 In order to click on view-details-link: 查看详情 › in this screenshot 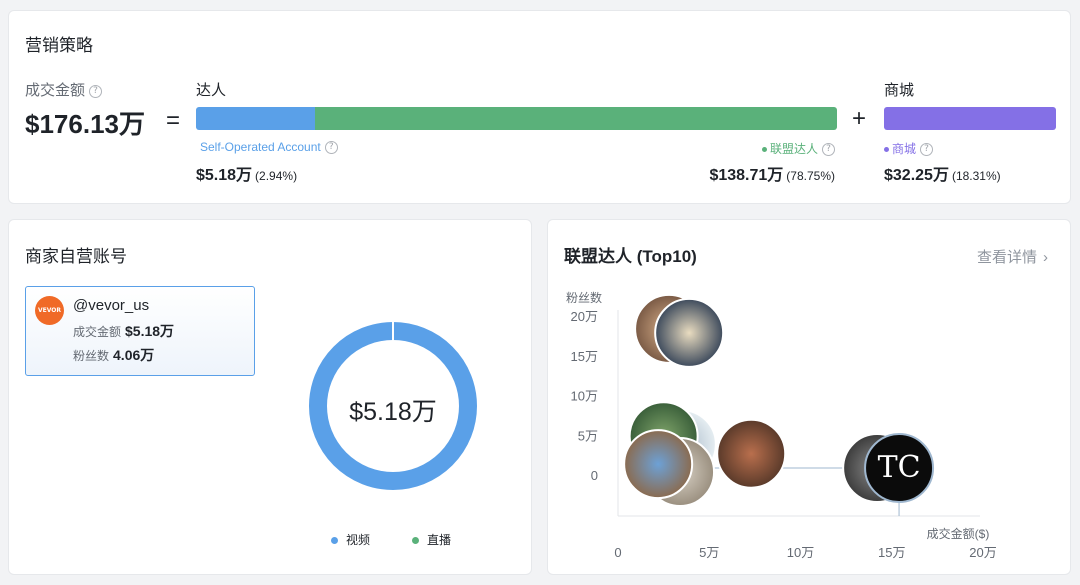, I will do `click(1012, 256)`.